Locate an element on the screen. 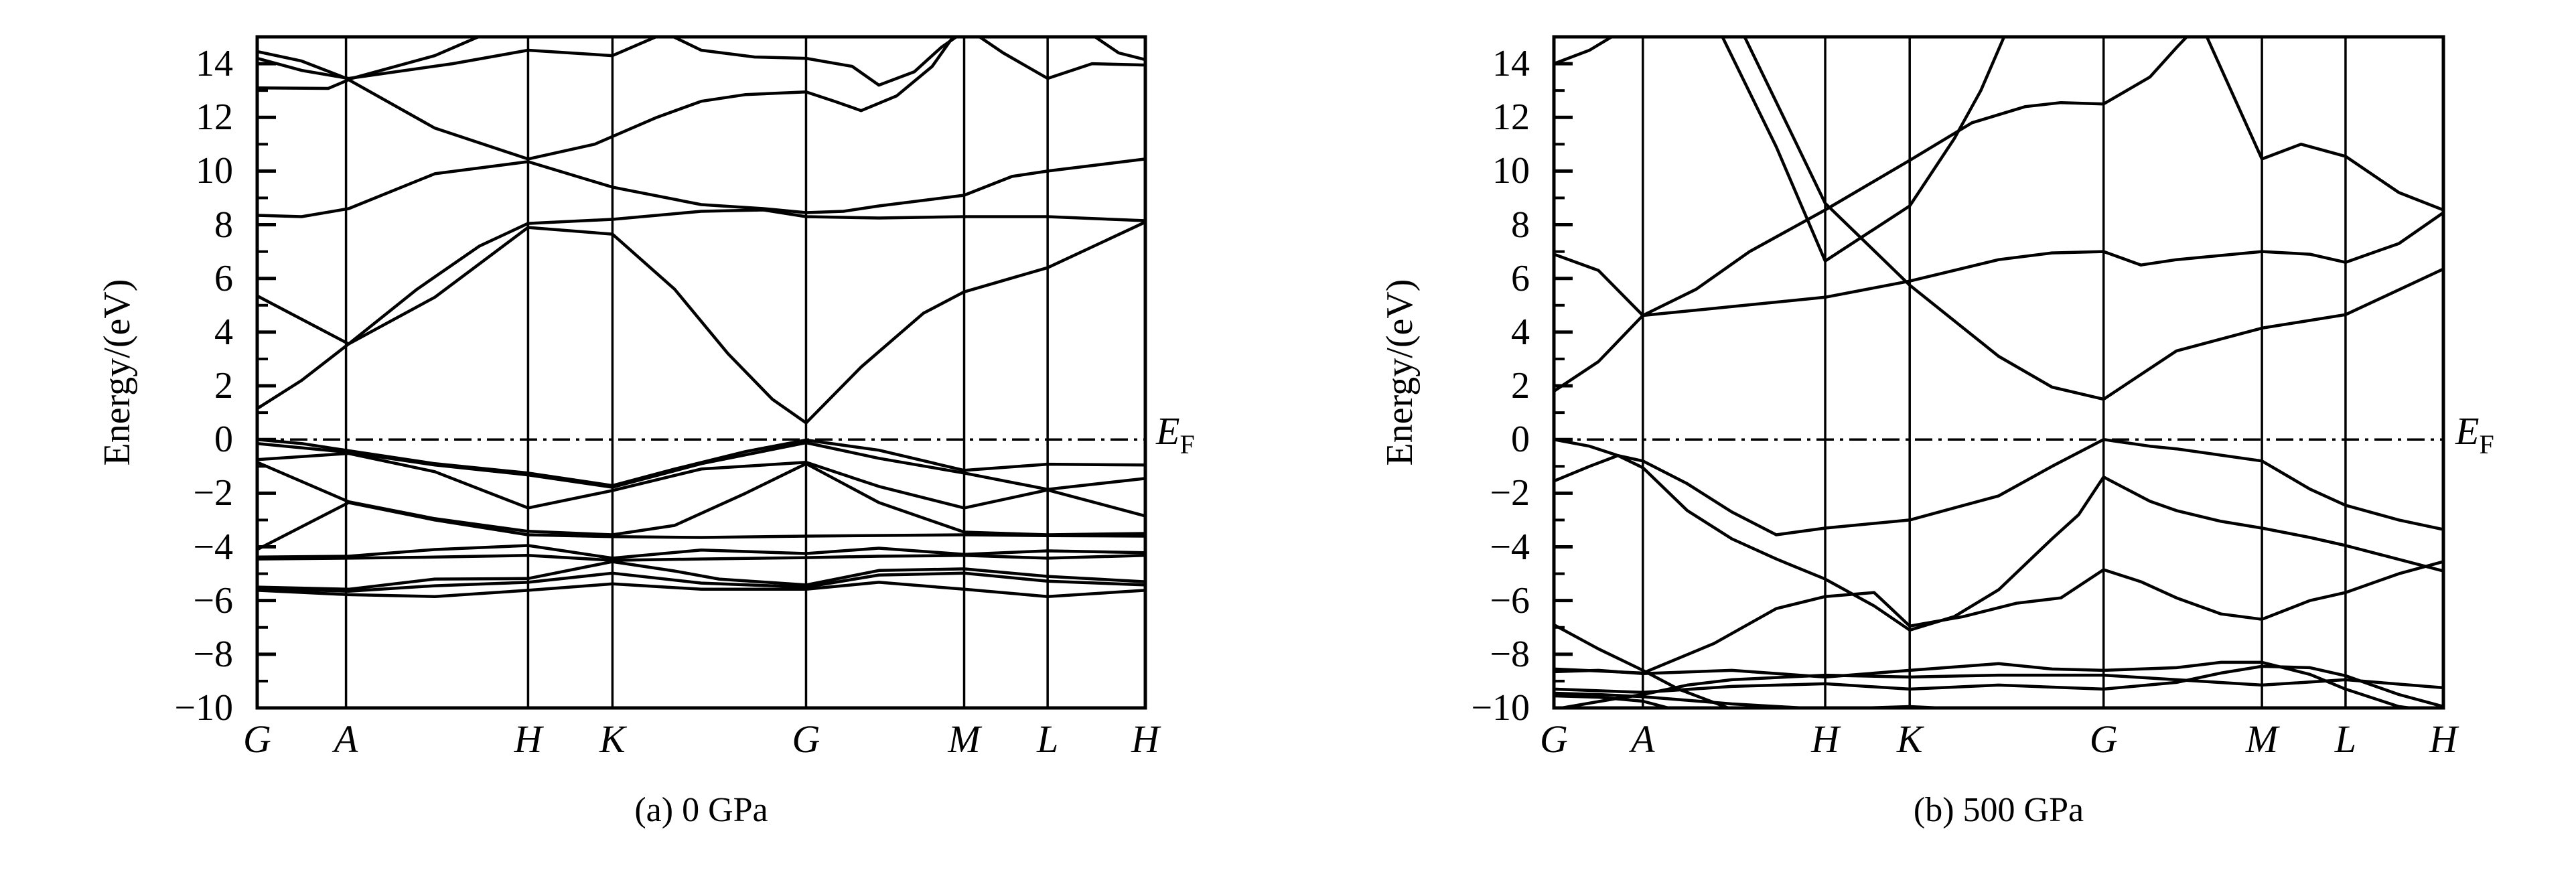 The width and height of the screenshot is (2576, 870). caption-panel-a: (a) 0 GPa is located at coordinates (701, 810).